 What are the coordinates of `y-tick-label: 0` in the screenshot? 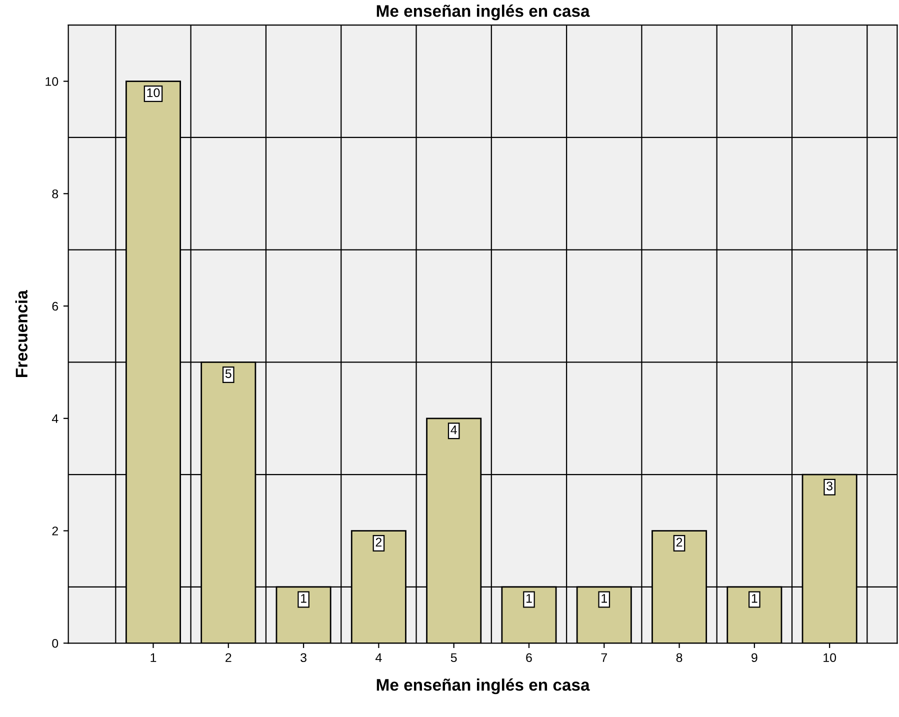 It's located at (55, 643).